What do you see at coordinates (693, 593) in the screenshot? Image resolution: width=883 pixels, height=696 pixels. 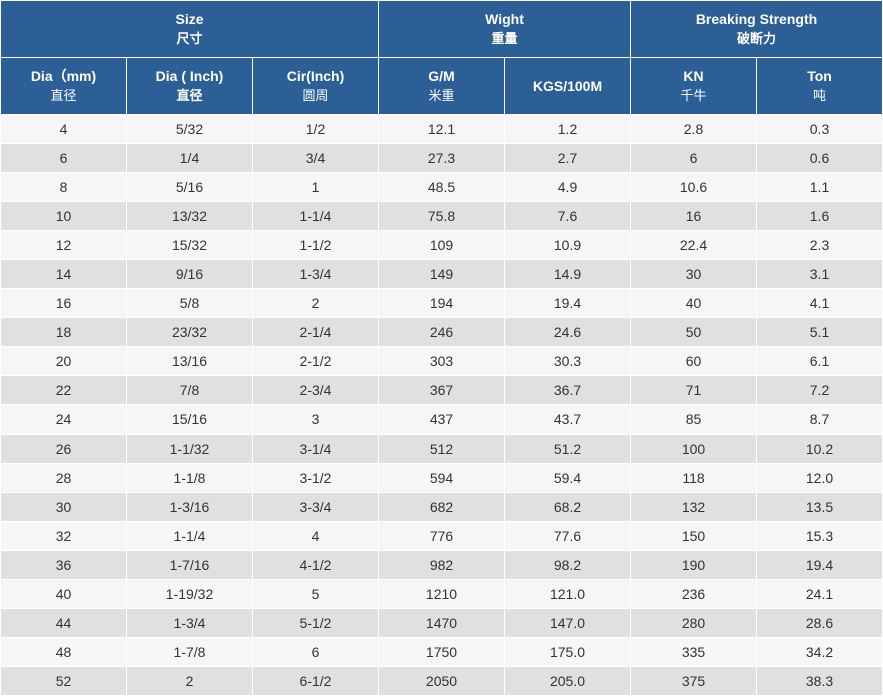 I see `table-cell: 236` at bounding box center [693, 593].